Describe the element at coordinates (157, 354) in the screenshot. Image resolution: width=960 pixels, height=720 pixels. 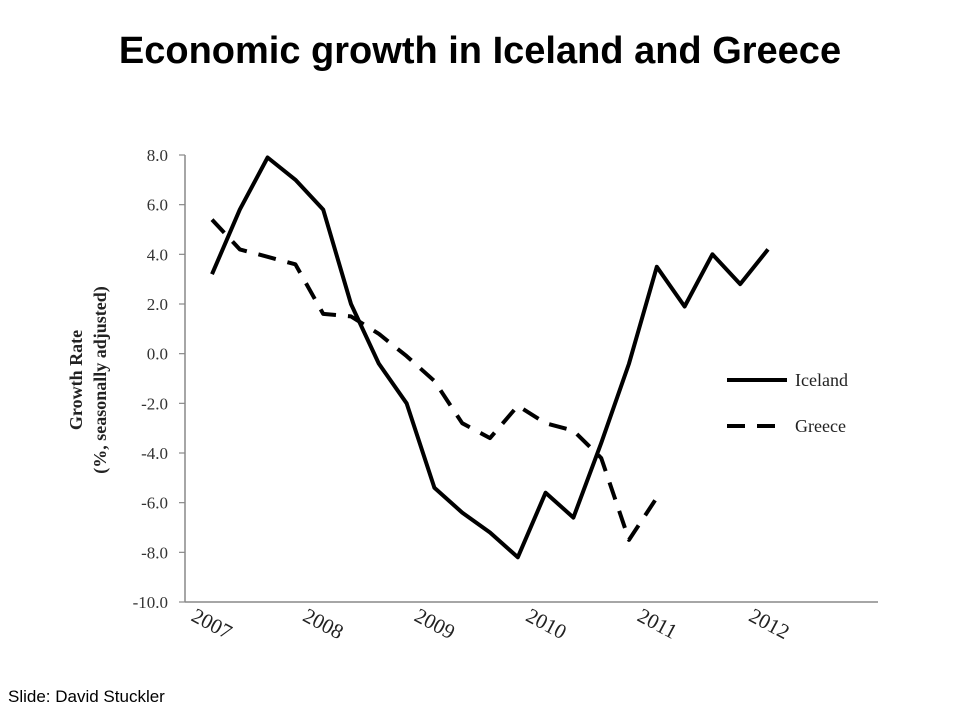
I see `y-tick-label: 0.0` at that location.